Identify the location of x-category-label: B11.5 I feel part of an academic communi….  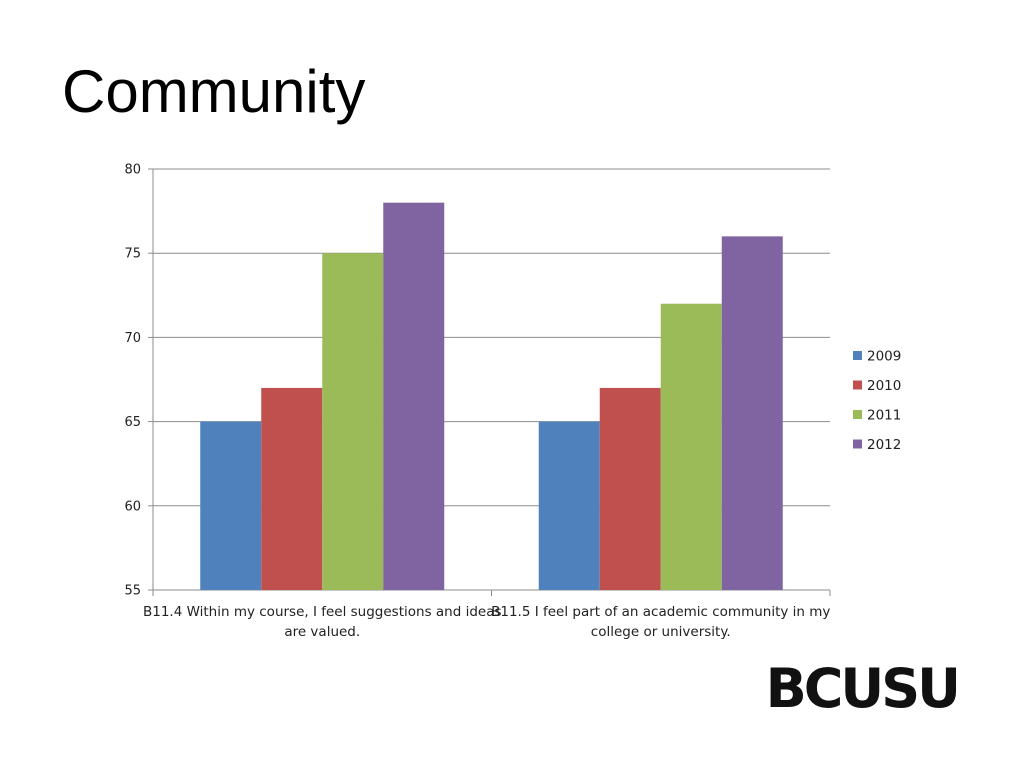
(660, 612).